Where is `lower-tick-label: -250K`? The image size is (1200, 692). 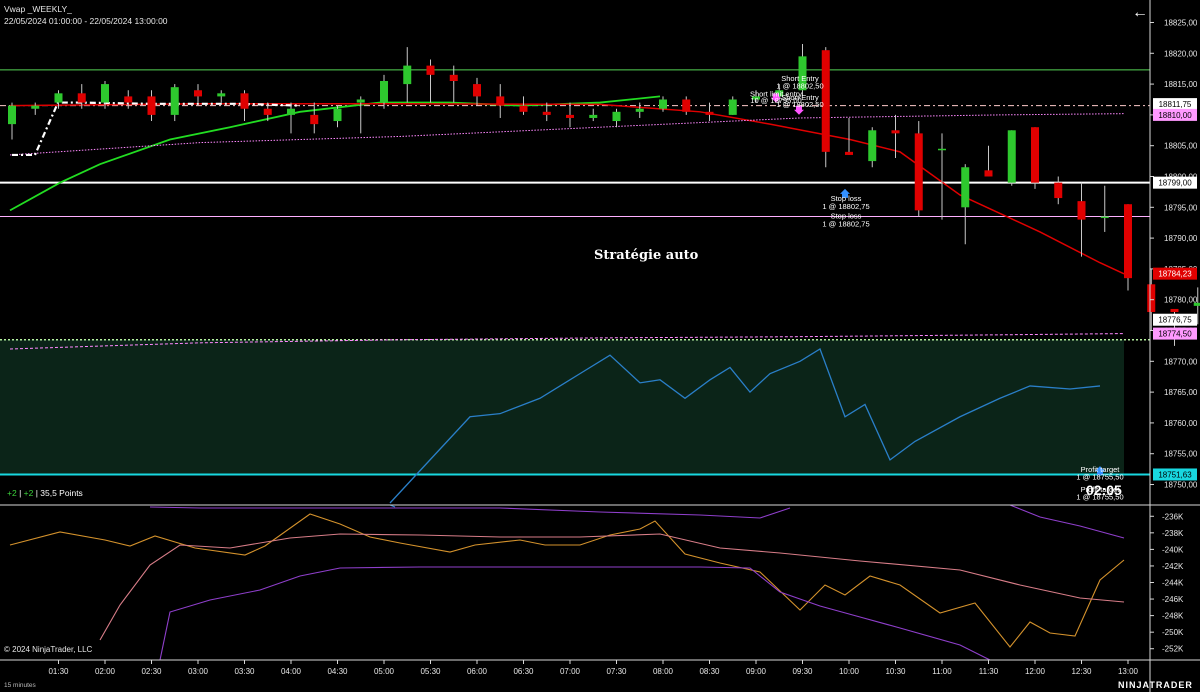
lower-tick-label: -250K is located at coordinates (1173, 632).